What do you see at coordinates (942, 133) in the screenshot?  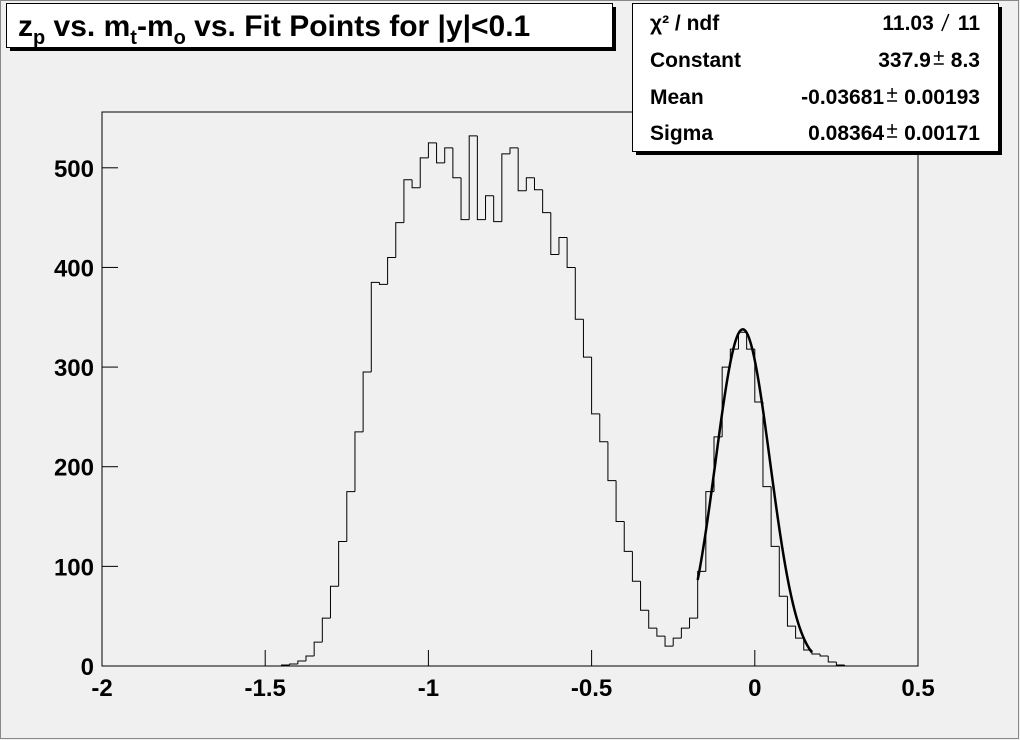 I see `stats-error: 0.00171` at bounding box center [942, 133].